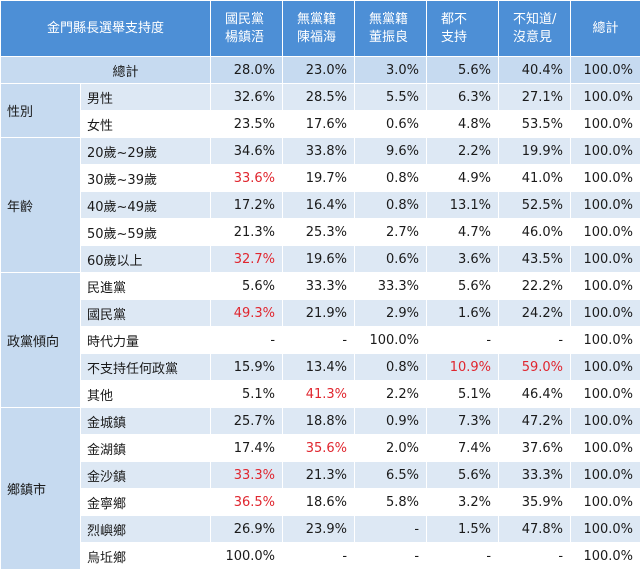  Describe the element at coordinates (535, 367) in the screenshot. I see `table-cell: 59.0%` at that location.